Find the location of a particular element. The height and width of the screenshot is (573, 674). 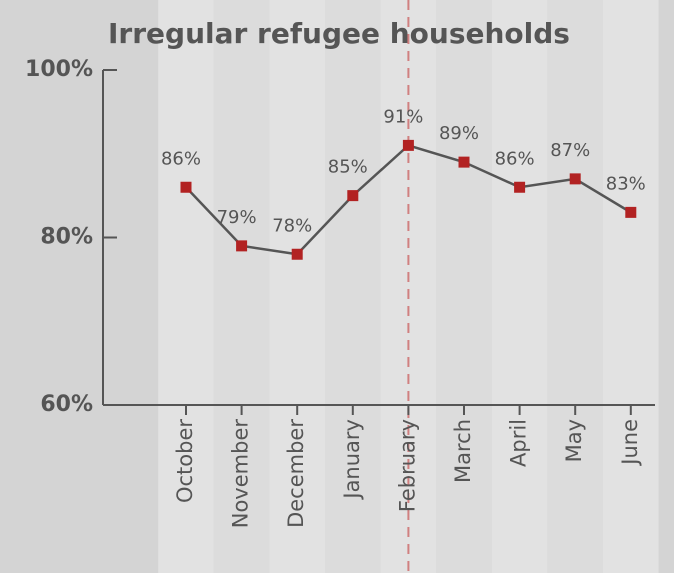

x-tick-label: February is located at coordinates (407, 465).